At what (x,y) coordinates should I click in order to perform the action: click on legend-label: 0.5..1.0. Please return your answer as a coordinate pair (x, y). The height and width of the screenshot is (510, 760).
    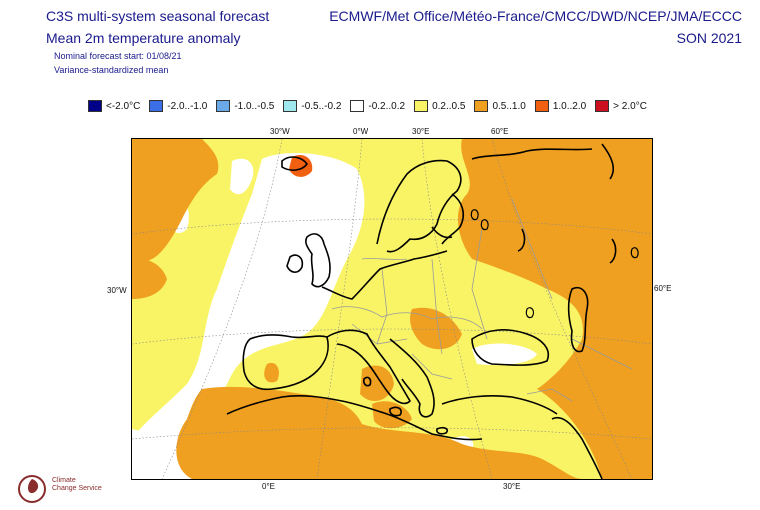
    Looking at the image, I should click on (509, 106).